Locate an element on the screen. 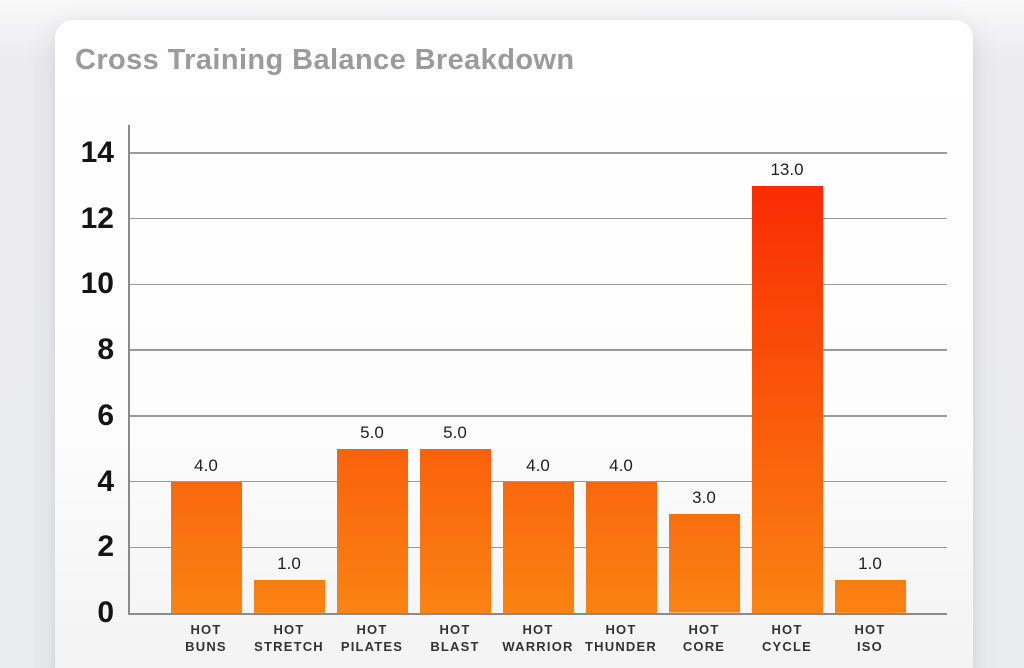 This screenshot has width=1024, height=668. x-axis-label: HOT BUNS is located at coordinates (206, 638).